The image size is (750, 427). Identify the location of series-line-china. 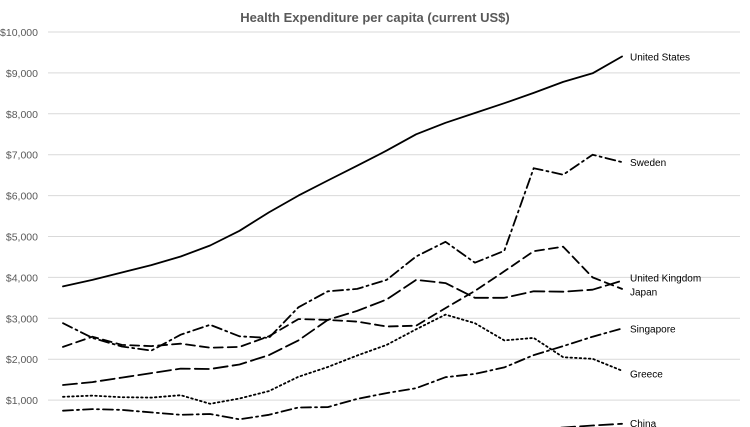
(589, 424).